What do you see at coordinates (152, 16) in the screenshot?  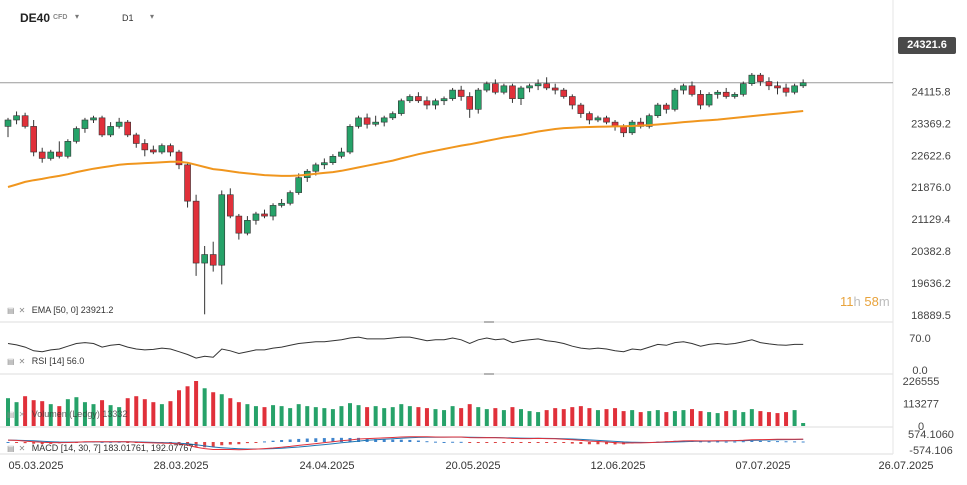 I see `timeframe-dropdown-icon: ▾` at bounding box center [152, 16].